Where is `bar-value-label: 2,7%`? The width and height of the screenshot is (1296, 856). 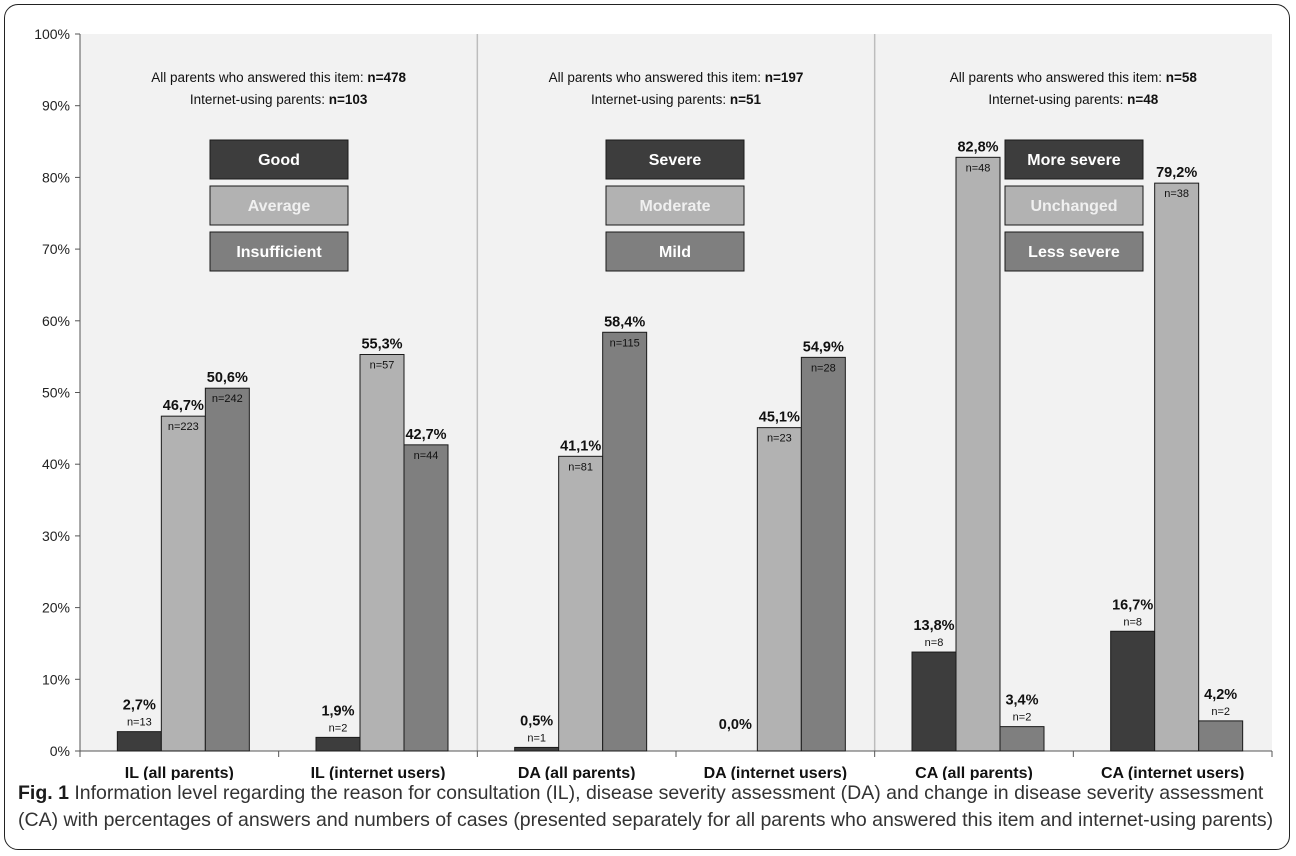 bar-value-label: 2,7% is located at coordinates (139, 706).